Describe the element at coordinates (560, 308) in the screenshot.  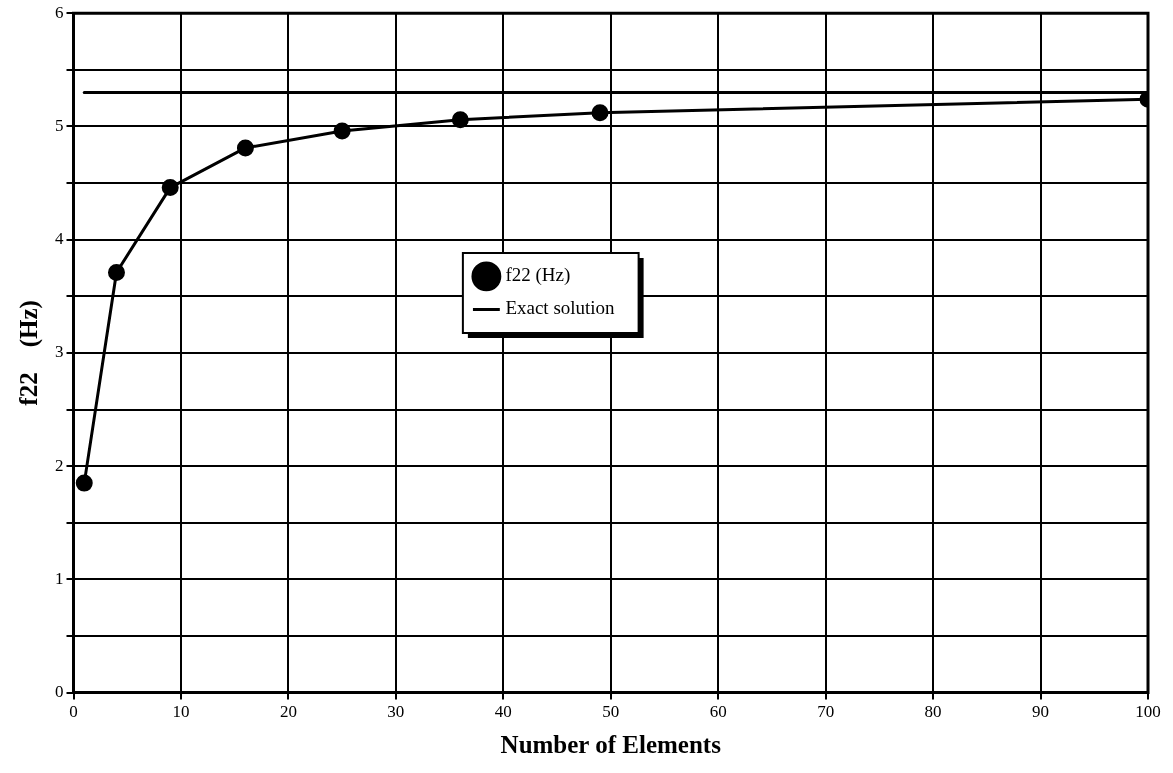
I see `legend-label: Exact solution` at that location.